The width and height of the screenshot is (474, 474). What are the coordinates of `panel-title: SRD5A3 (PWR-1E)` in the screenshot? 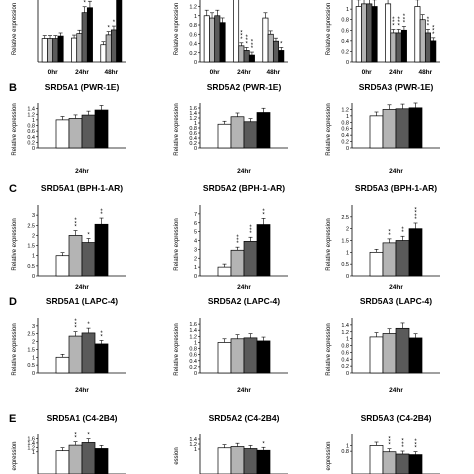 It's located at (396, 87).